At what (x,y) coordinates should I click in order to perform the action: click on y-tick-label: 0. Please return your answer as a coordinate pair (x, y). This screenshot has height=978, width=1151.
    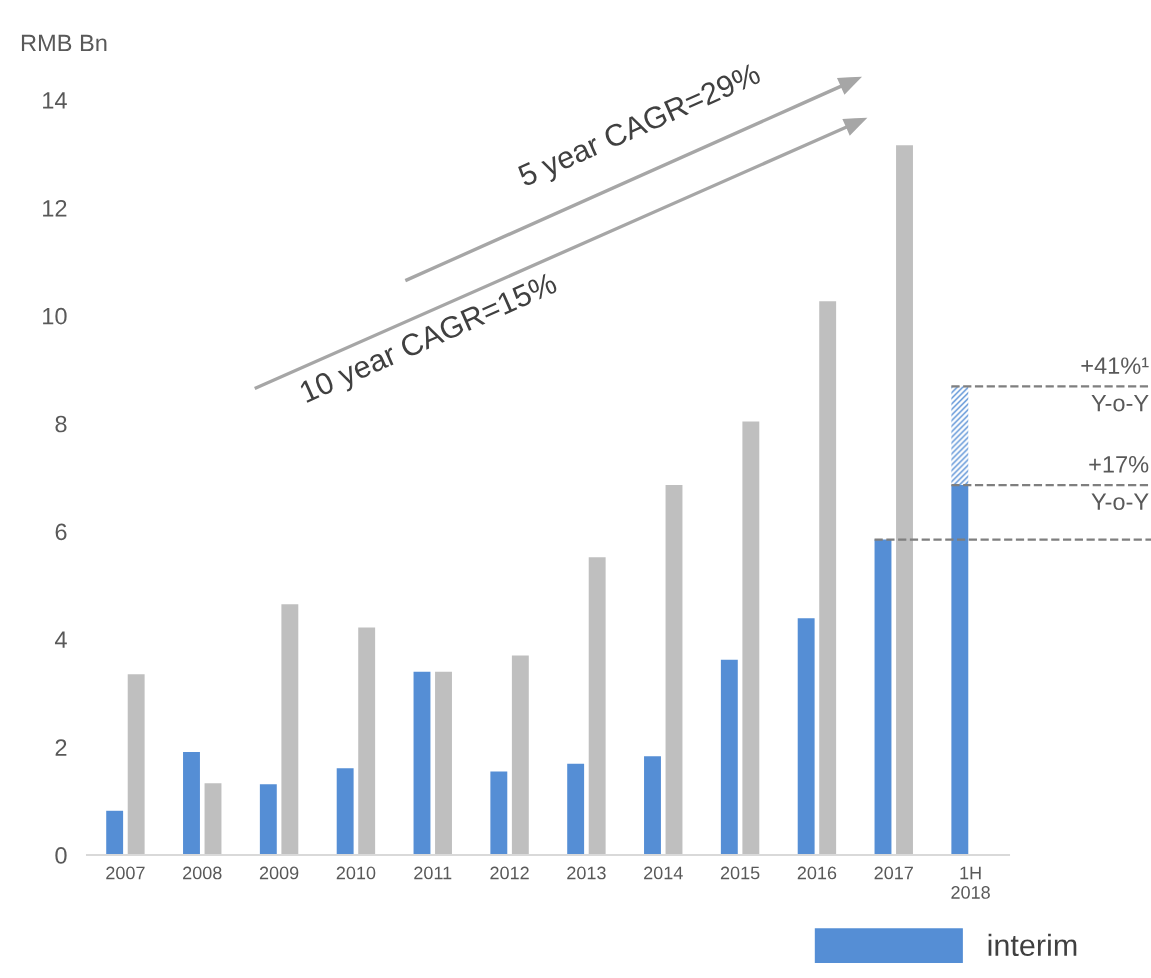
    Looking at the image, I should click on (61, 855).